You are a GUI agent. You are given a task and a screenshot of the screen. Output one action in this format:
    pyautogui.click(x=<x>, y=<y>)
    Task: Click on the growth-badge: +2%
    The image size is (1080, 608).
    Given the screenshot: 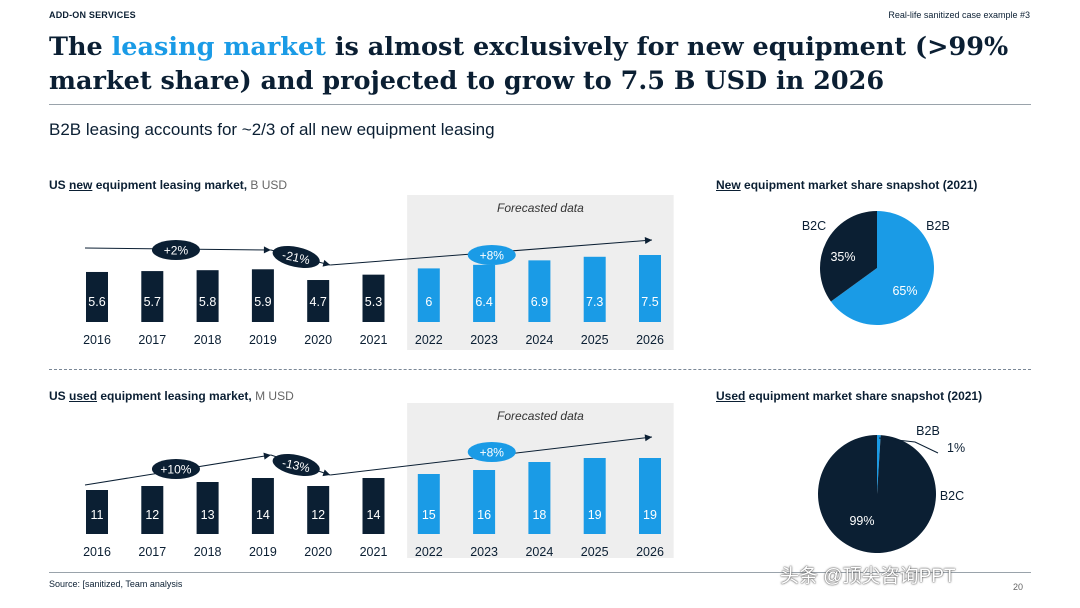 What is the action you would take?
    pyautogui.click(x=175, y=250)
    